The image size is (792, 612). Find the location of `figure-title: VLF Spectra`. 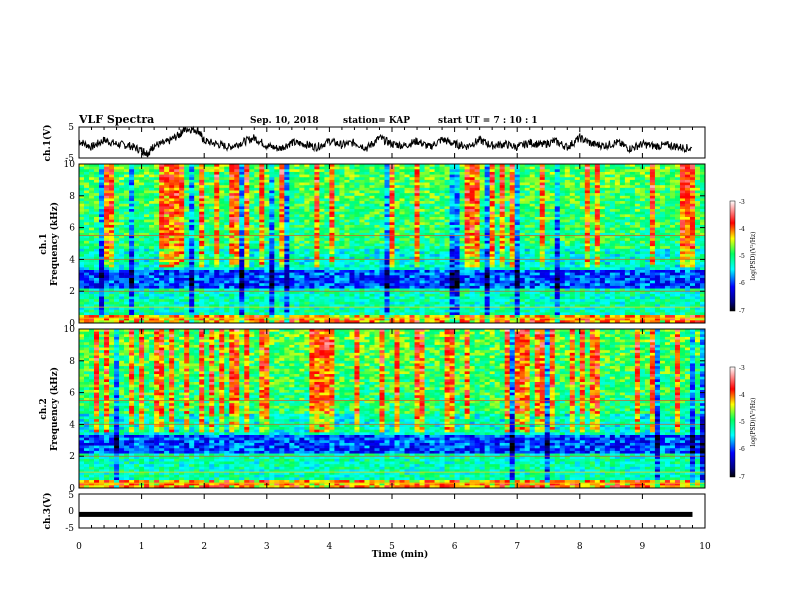

figure-title: VLF Spectra is located at coordinates (116, 119).